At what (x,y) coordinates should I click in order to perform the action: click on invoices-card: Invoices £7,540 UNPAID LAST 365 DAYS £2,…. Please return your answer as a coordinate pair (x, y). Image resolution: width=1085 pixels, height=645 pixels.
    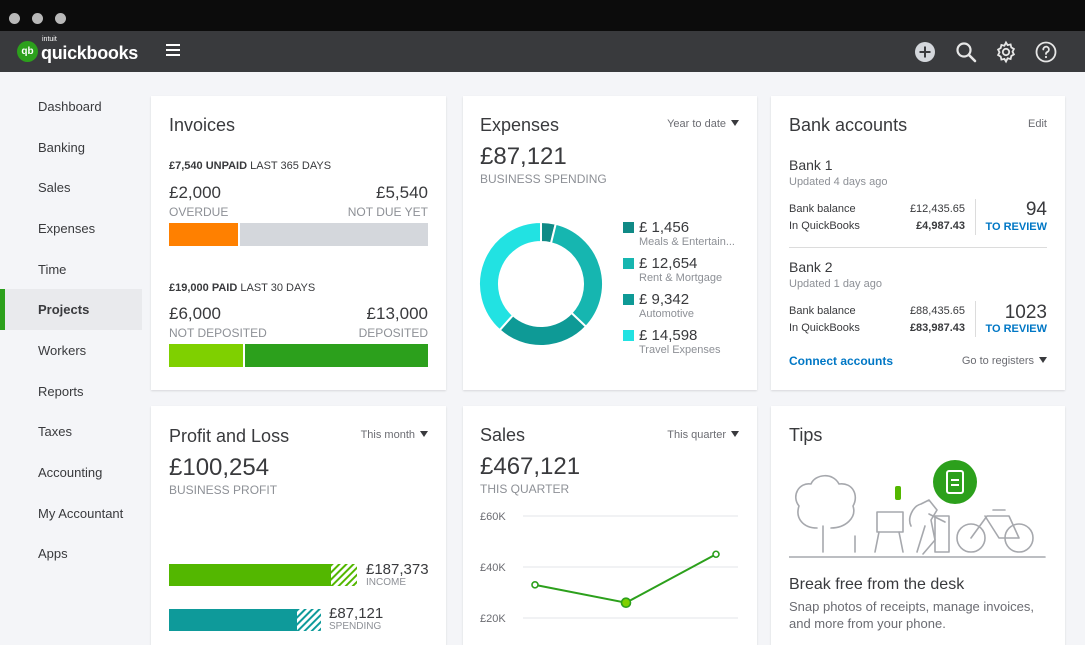
    Looking at the image, I should click on (298, 243).